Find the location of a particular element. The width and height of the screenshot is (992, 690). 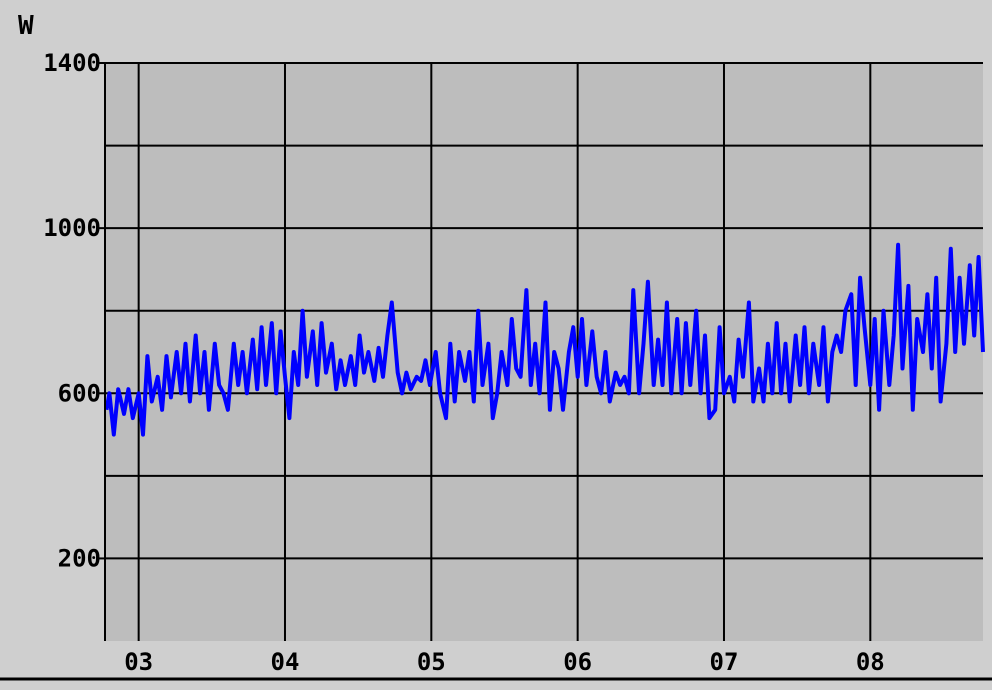

y-tick-label: 200 is located at coordinates (79, 558).